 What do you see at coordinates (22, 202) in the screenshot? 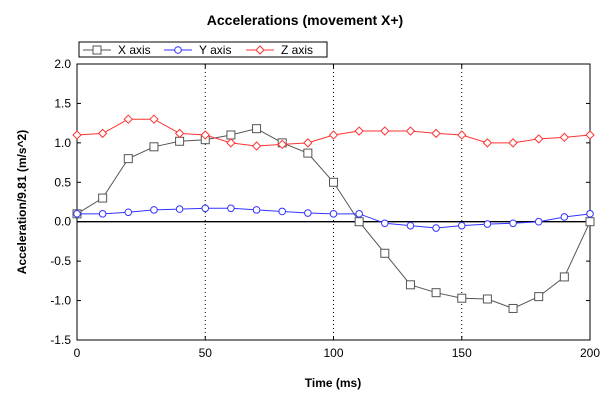
I see `y-axis-label: Acceleration/9.81 (m/s^2)` at bounding box center [22, 202].